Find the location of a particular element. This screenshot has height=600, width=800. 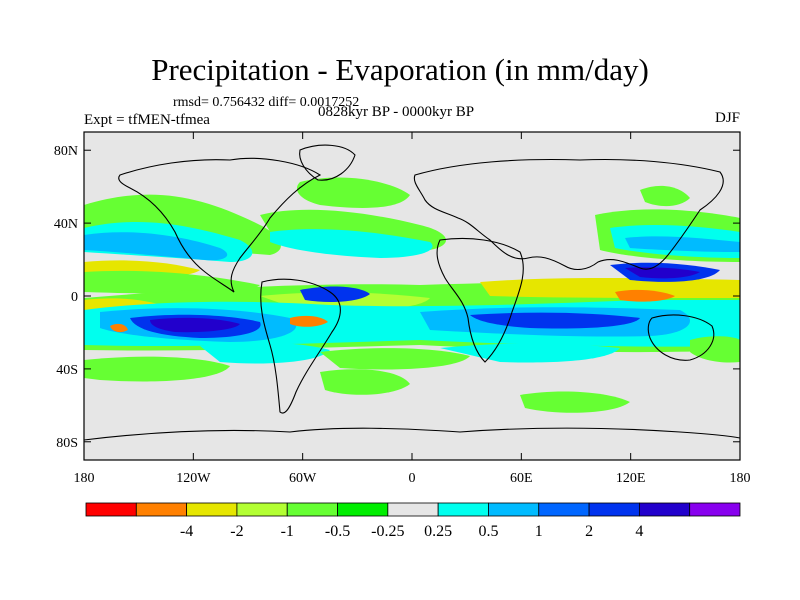

colorbar-label: 0.25 is located at coordinates (438, 531).